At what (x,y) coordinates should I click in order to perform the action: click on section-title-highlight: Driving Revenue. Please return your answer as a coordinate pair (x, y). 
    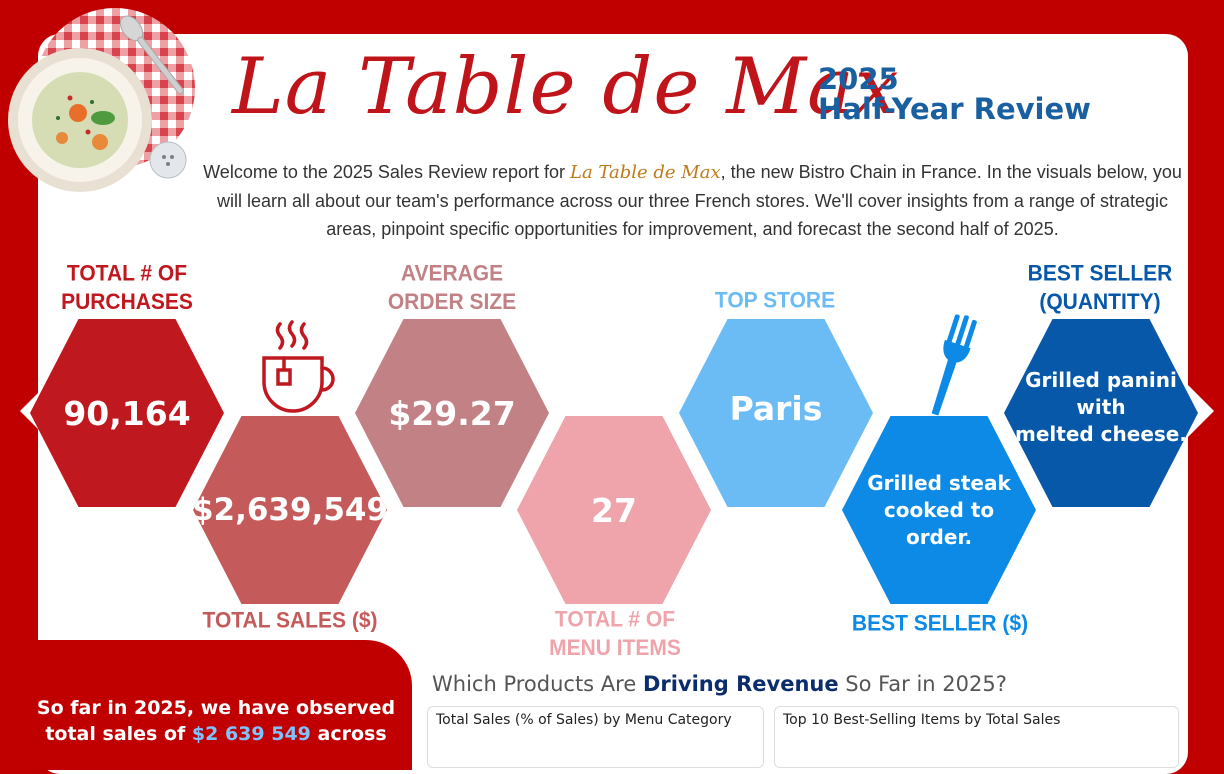
    Looking at the image, I should click on (740, 684).